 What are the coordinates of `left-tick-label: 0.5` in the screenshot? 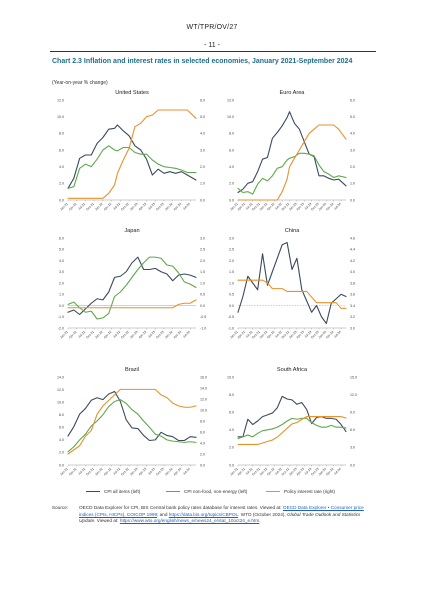 It's located at (231, 295).